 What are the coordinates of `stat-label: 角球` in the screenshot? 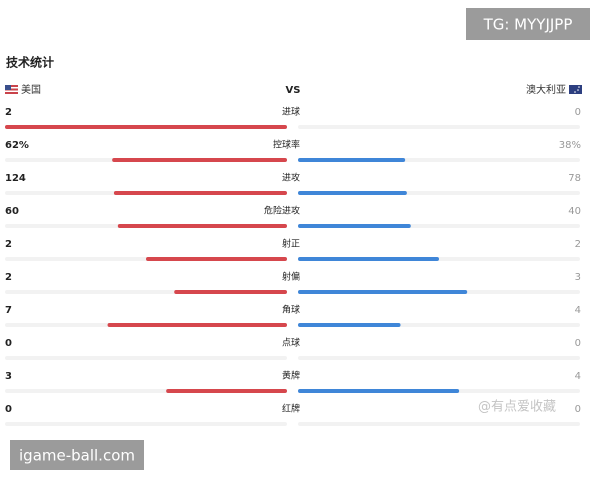 It's located at (291, 310).